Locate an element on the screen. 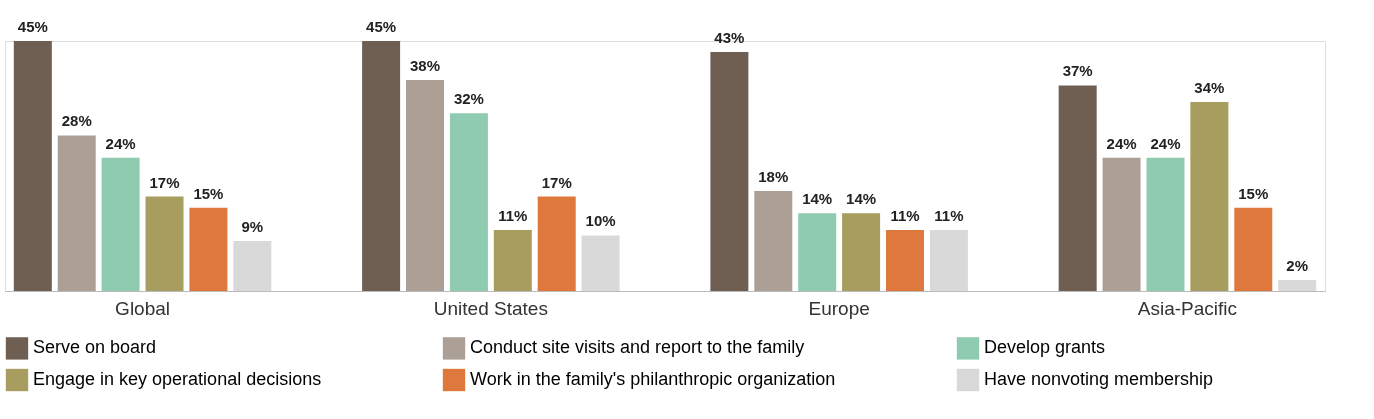 Image resolution: width=1374 pixels, height=419 pixels. data-label: 38% is located at coordinates (425, 65).